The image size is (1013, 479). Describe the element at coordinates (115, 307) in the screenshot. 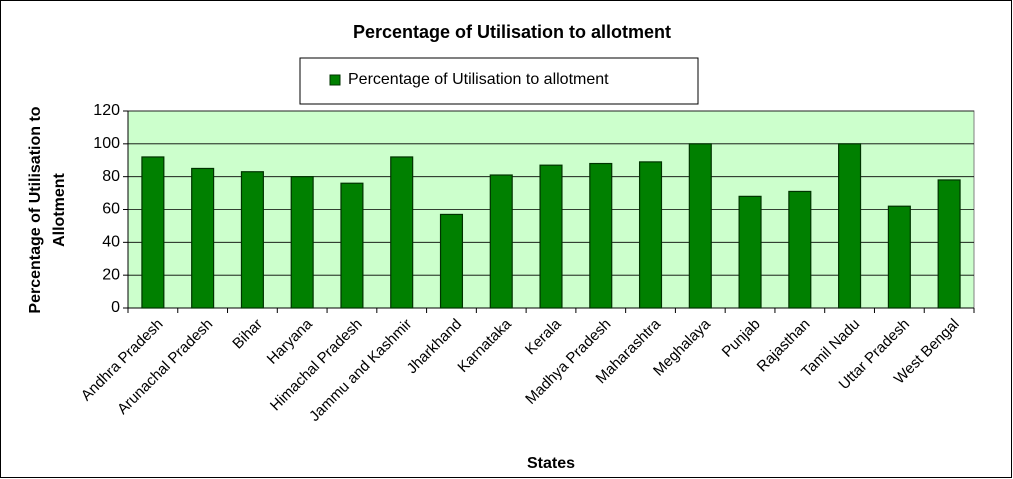

I see `y-tick-label: 0` at that location.